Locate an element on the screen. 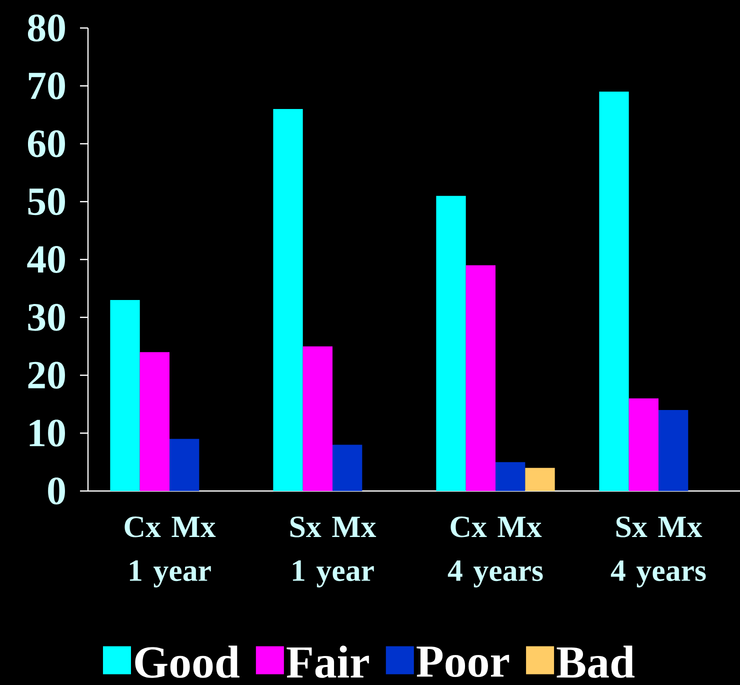 Image resolution: width=740 pixels, height=685 pixels. y-tick-label: 80 is located at coordinates (46, 28).